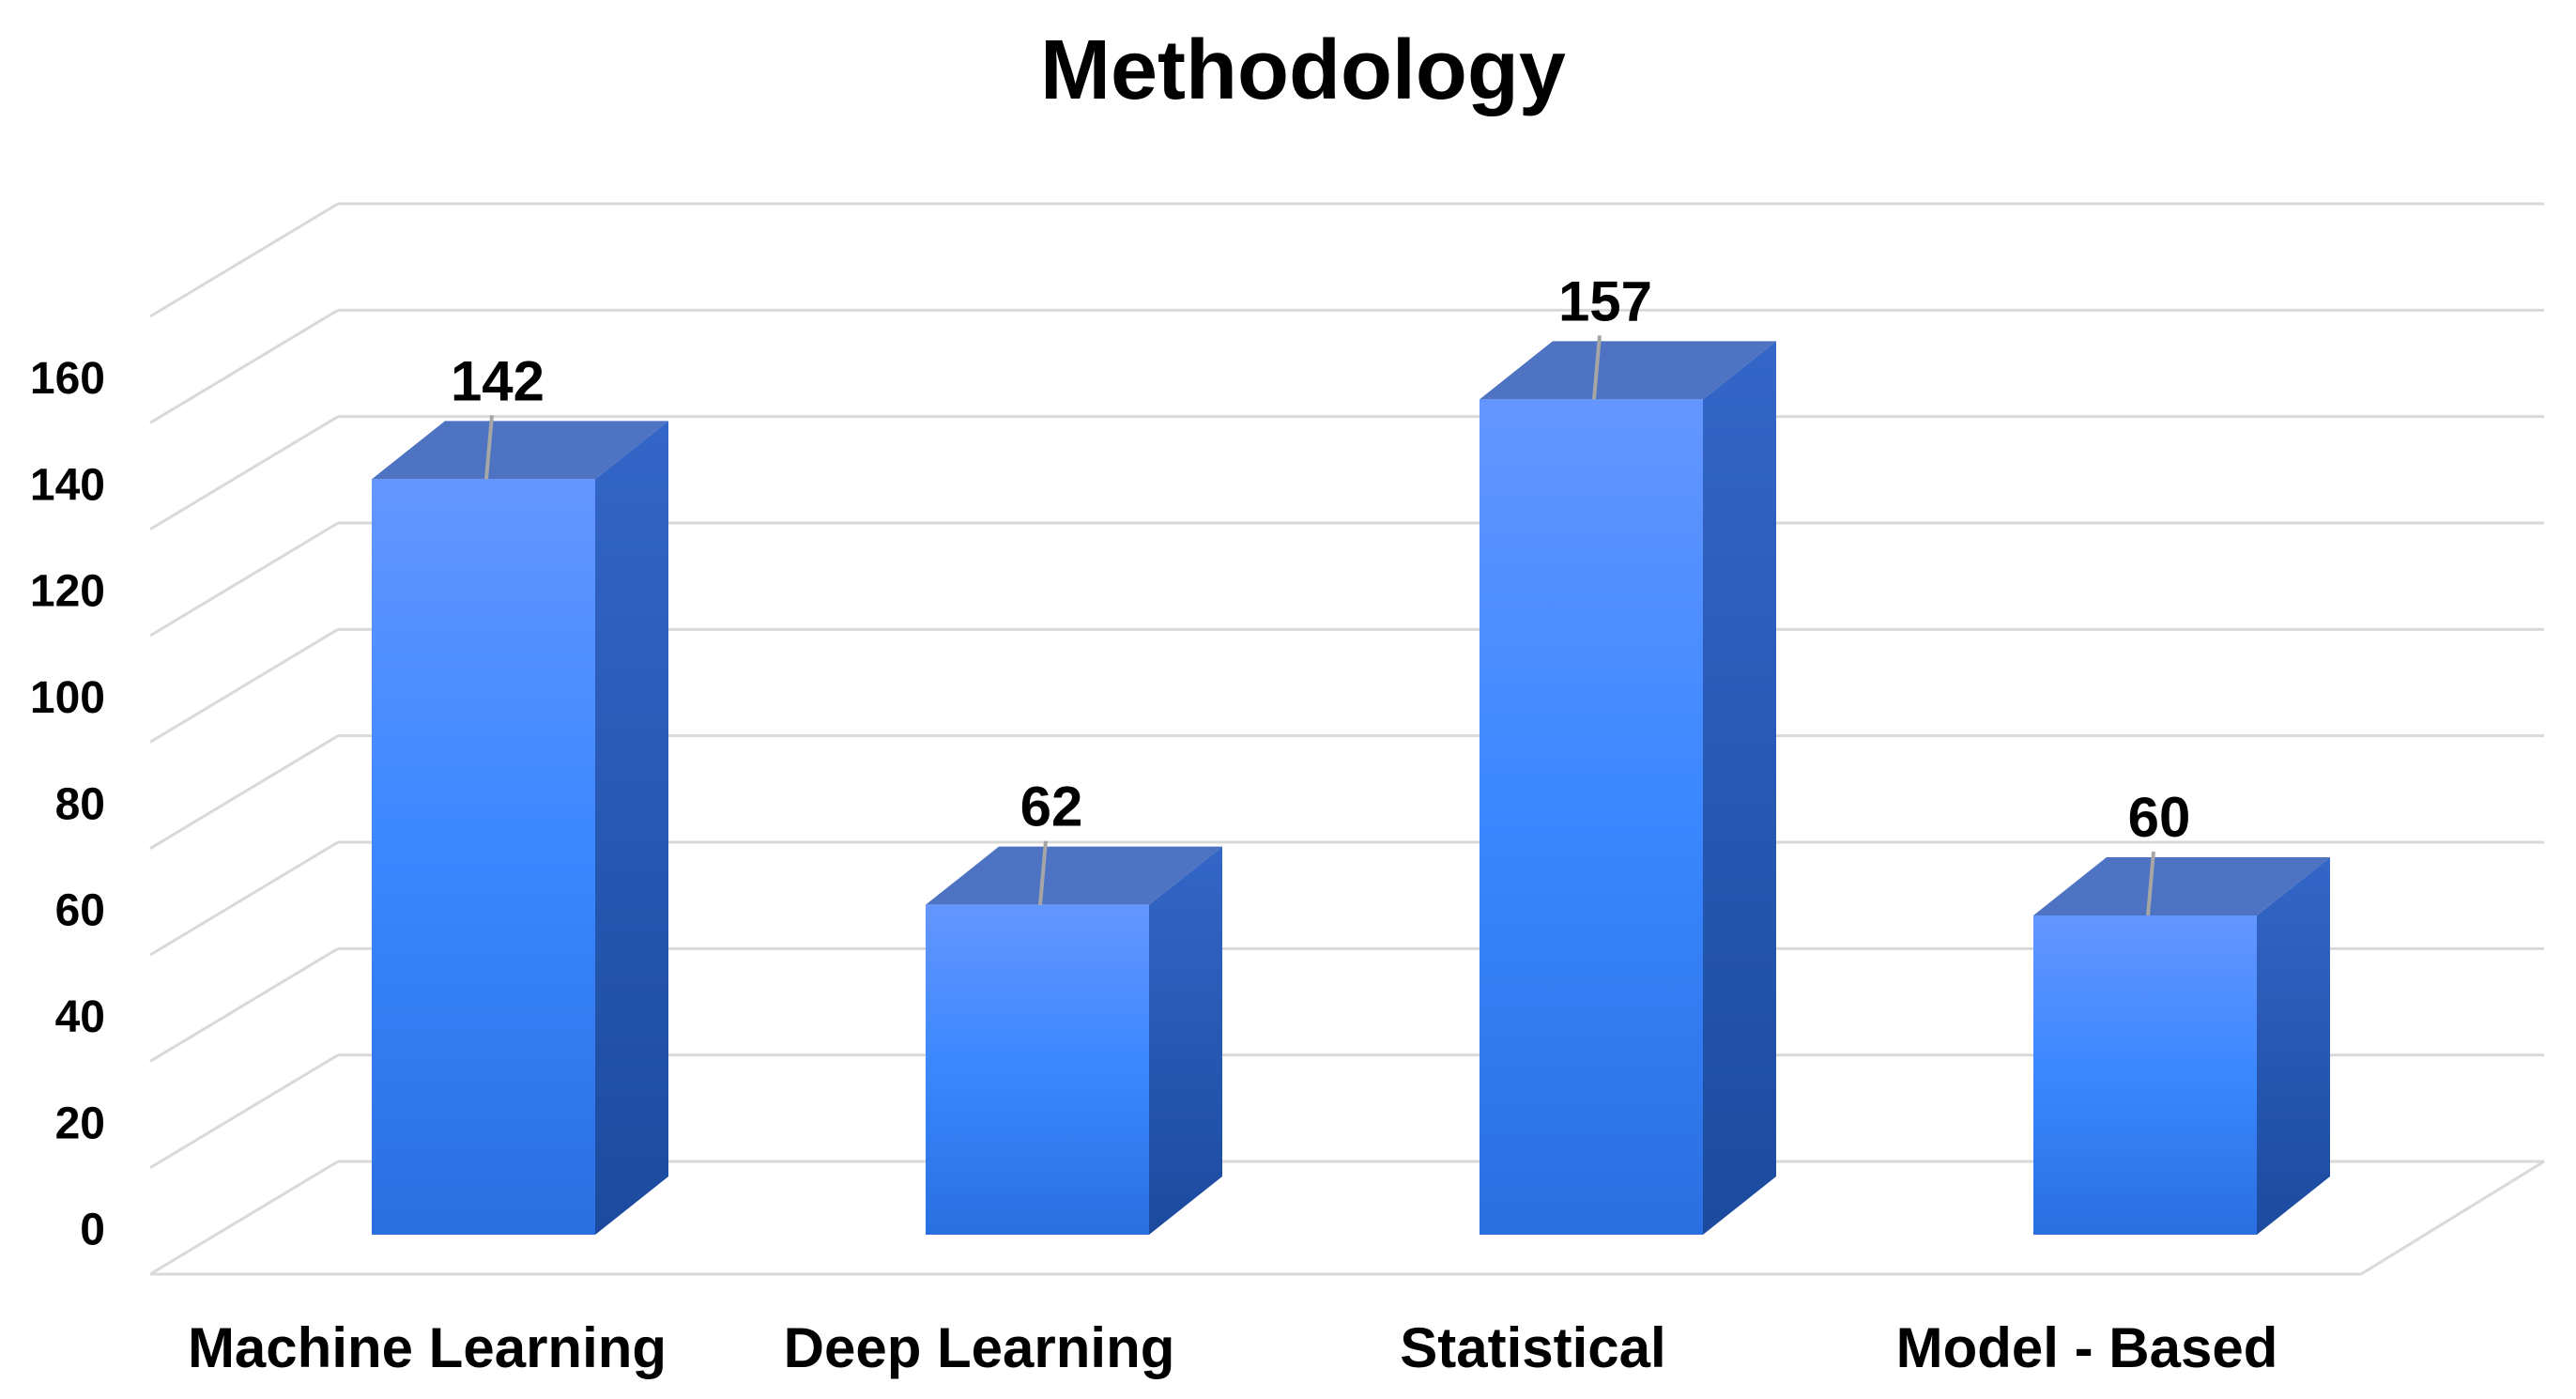  What do you see at coordinates (428, 1347) in the screenshot?
I see `category-label: Machine Learning` at bounding box center [428, 1347].